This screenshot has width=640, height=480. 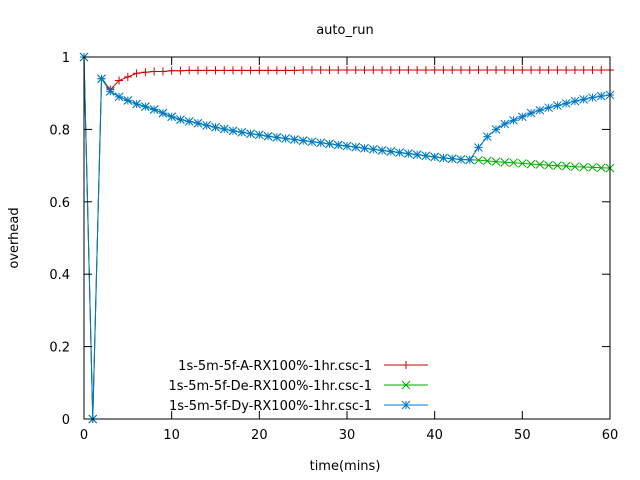 What do you see at coordinates (275, 366) in the screenshot?
I see `legend-label: 1s-5m-5f-A-RX100%-1hr.csc-1` at bounding box center [275, 366].